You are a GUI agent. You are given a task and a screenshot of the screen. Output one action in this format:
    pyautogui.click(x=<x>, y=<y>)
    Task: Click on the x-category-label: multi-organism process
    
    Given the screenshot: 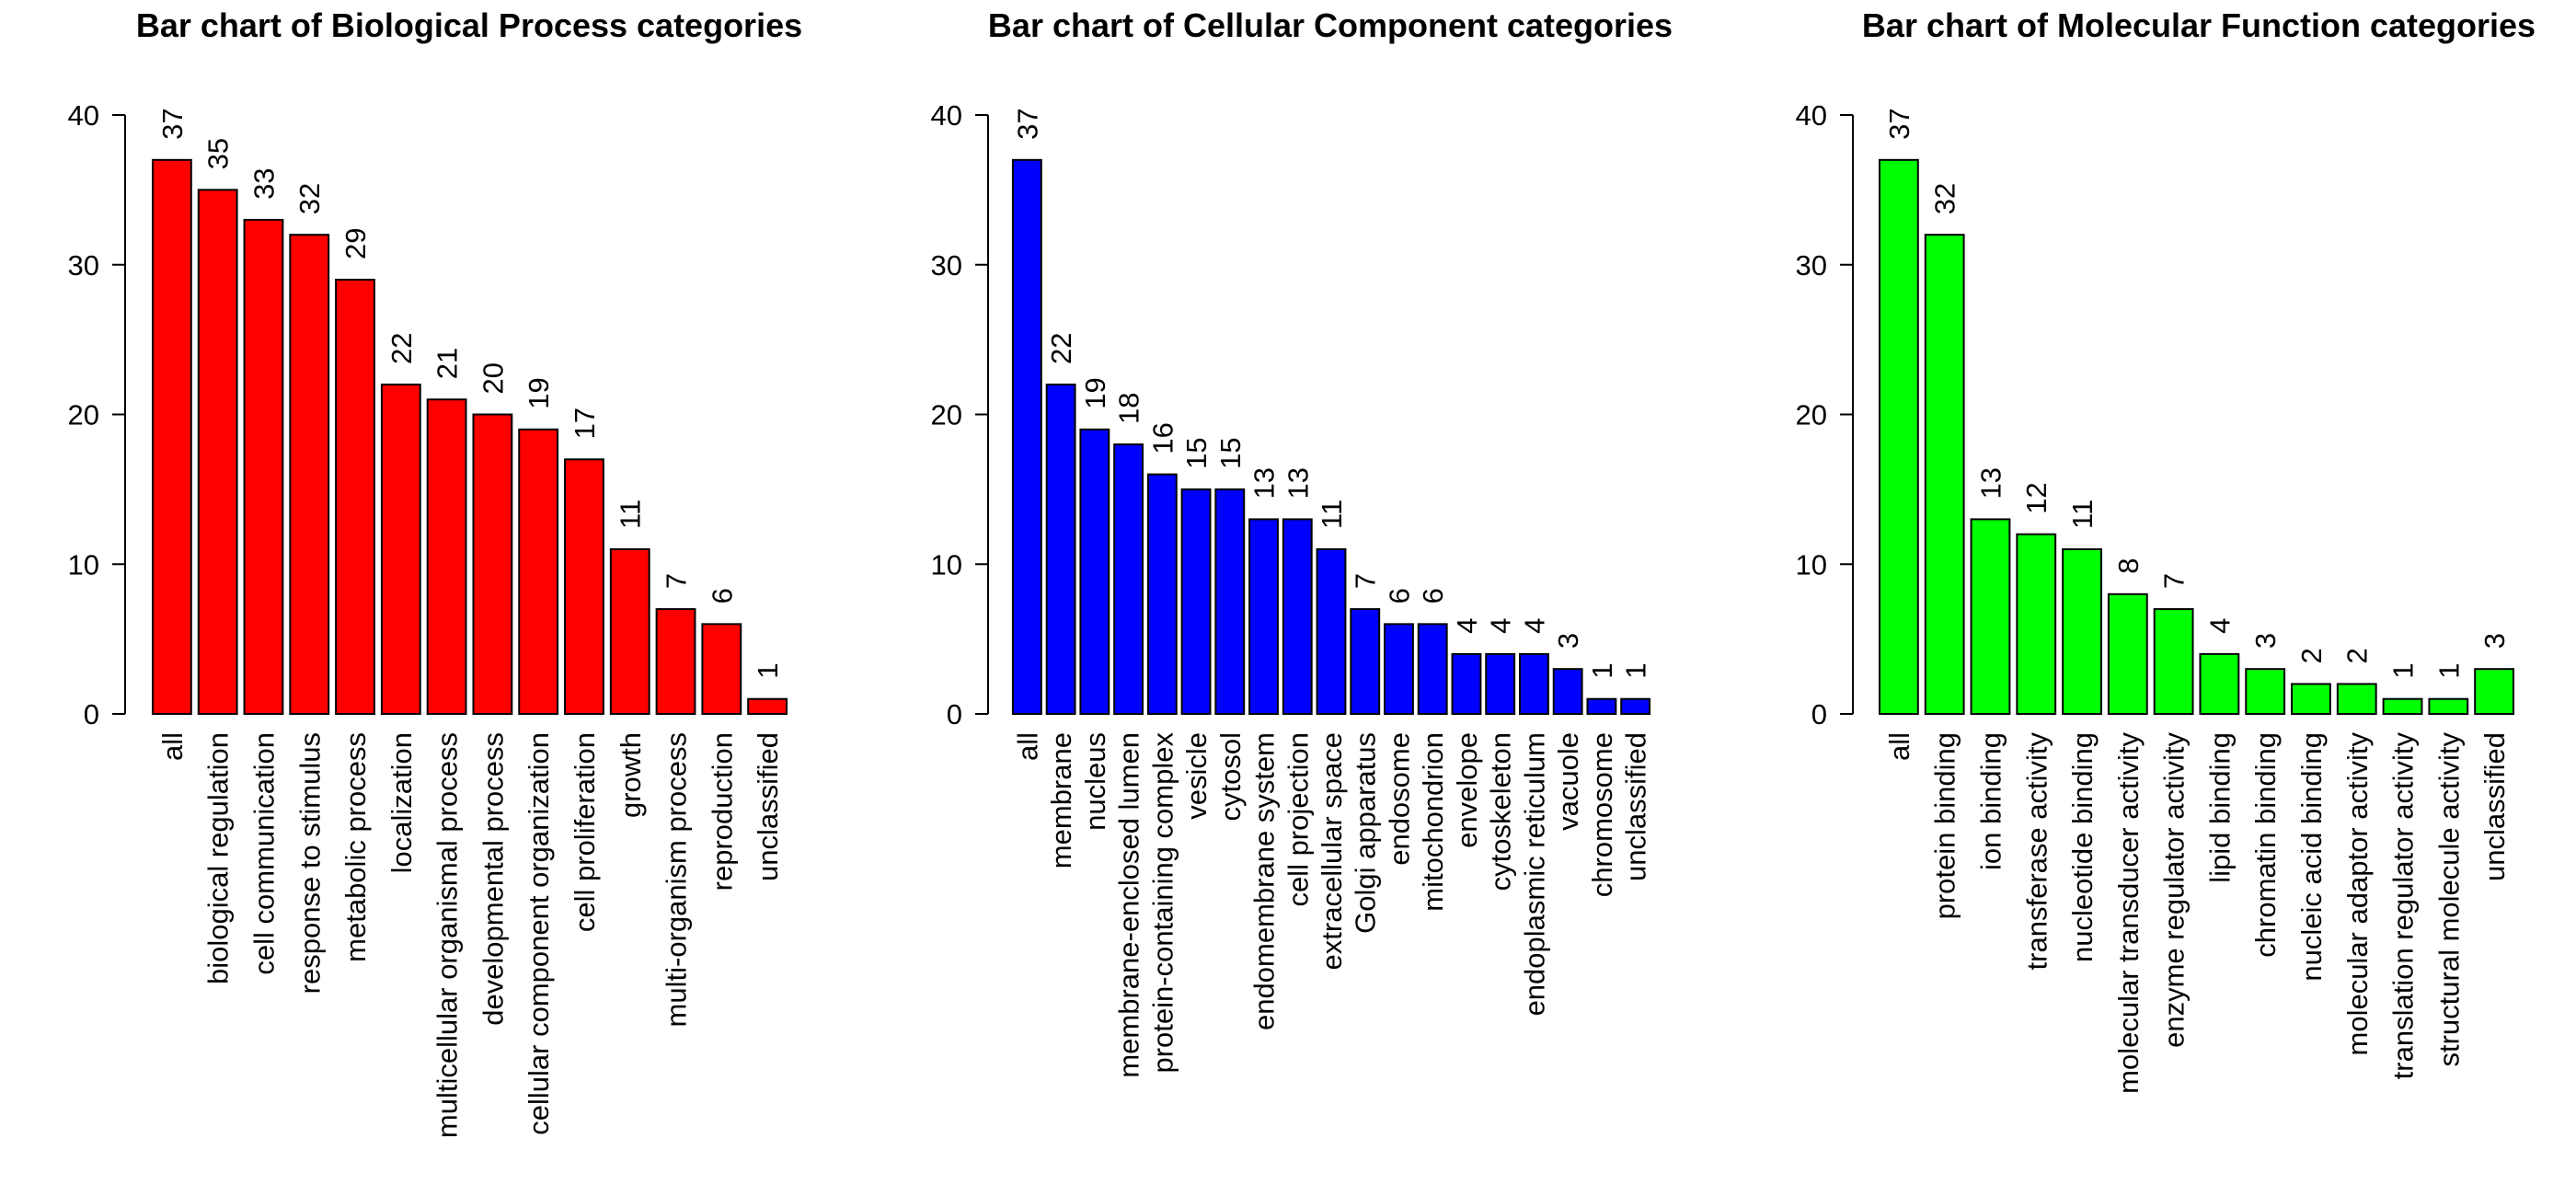 What is the action you would take?
    pyautogui.click(x=677, y=879)
    